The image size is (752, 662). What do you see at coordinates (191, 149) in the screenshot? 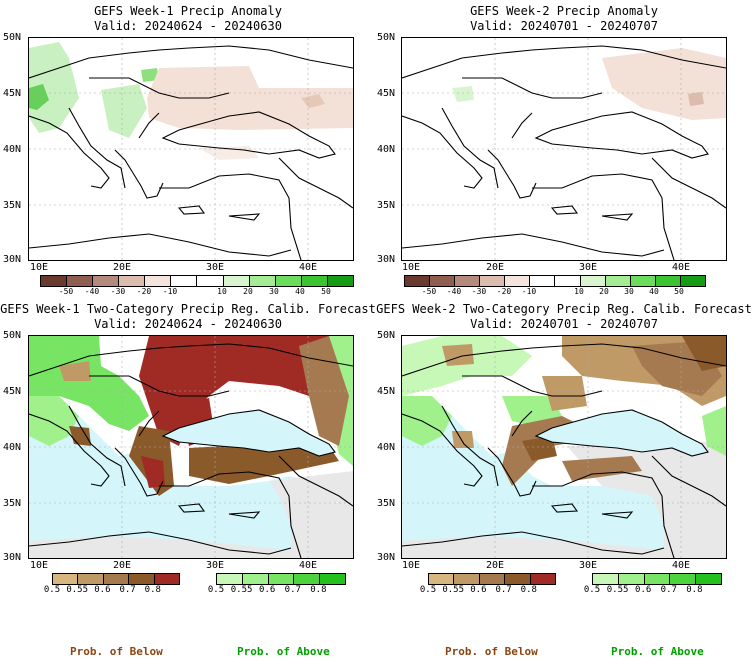
I see `map-week1-anomaly` at bounding box center [191, 149].